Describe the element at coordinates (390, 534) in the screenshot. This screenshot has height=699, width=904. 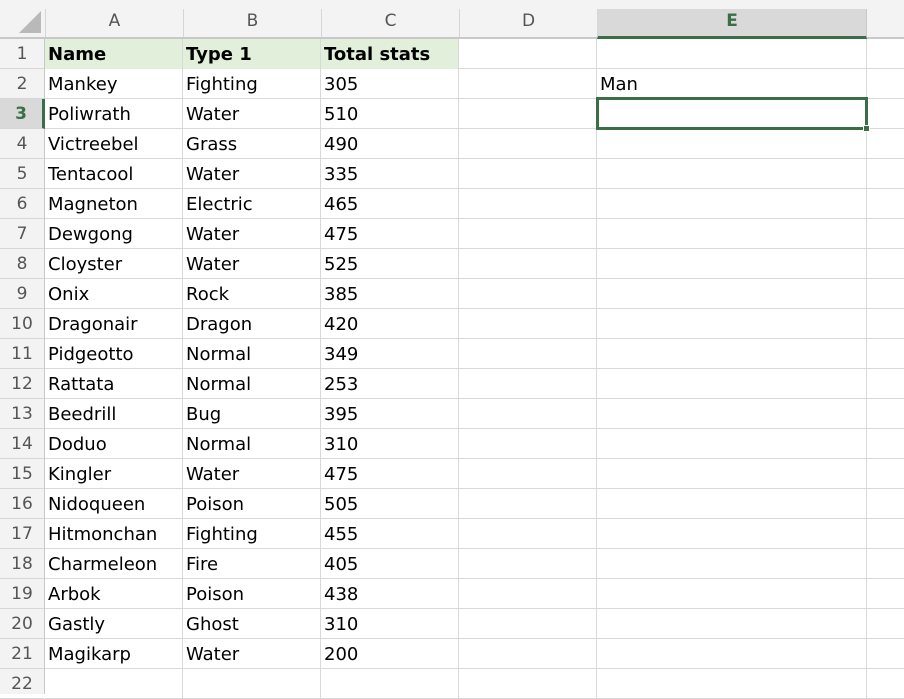
I see `cell: 455` at that location.